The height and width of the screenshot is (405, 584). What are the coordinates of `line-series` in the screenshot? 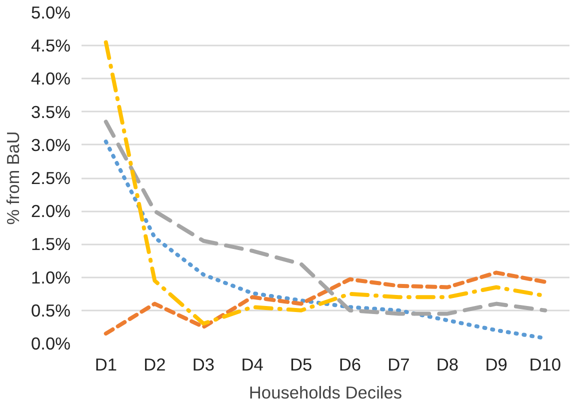 It's located at (326, 303).